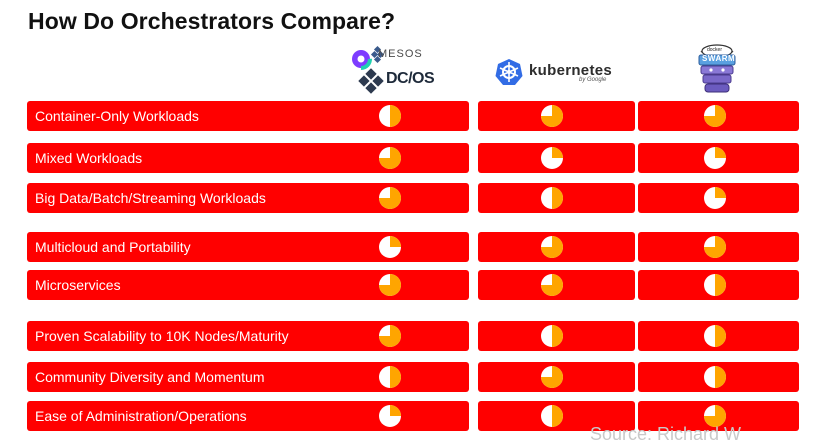 This screenshot has width=814, height=445. What do you see at coordinates (117, 116) in the screenshot?
I see `row-label: Container-Only Workloads` at bounding box center [117, 116].